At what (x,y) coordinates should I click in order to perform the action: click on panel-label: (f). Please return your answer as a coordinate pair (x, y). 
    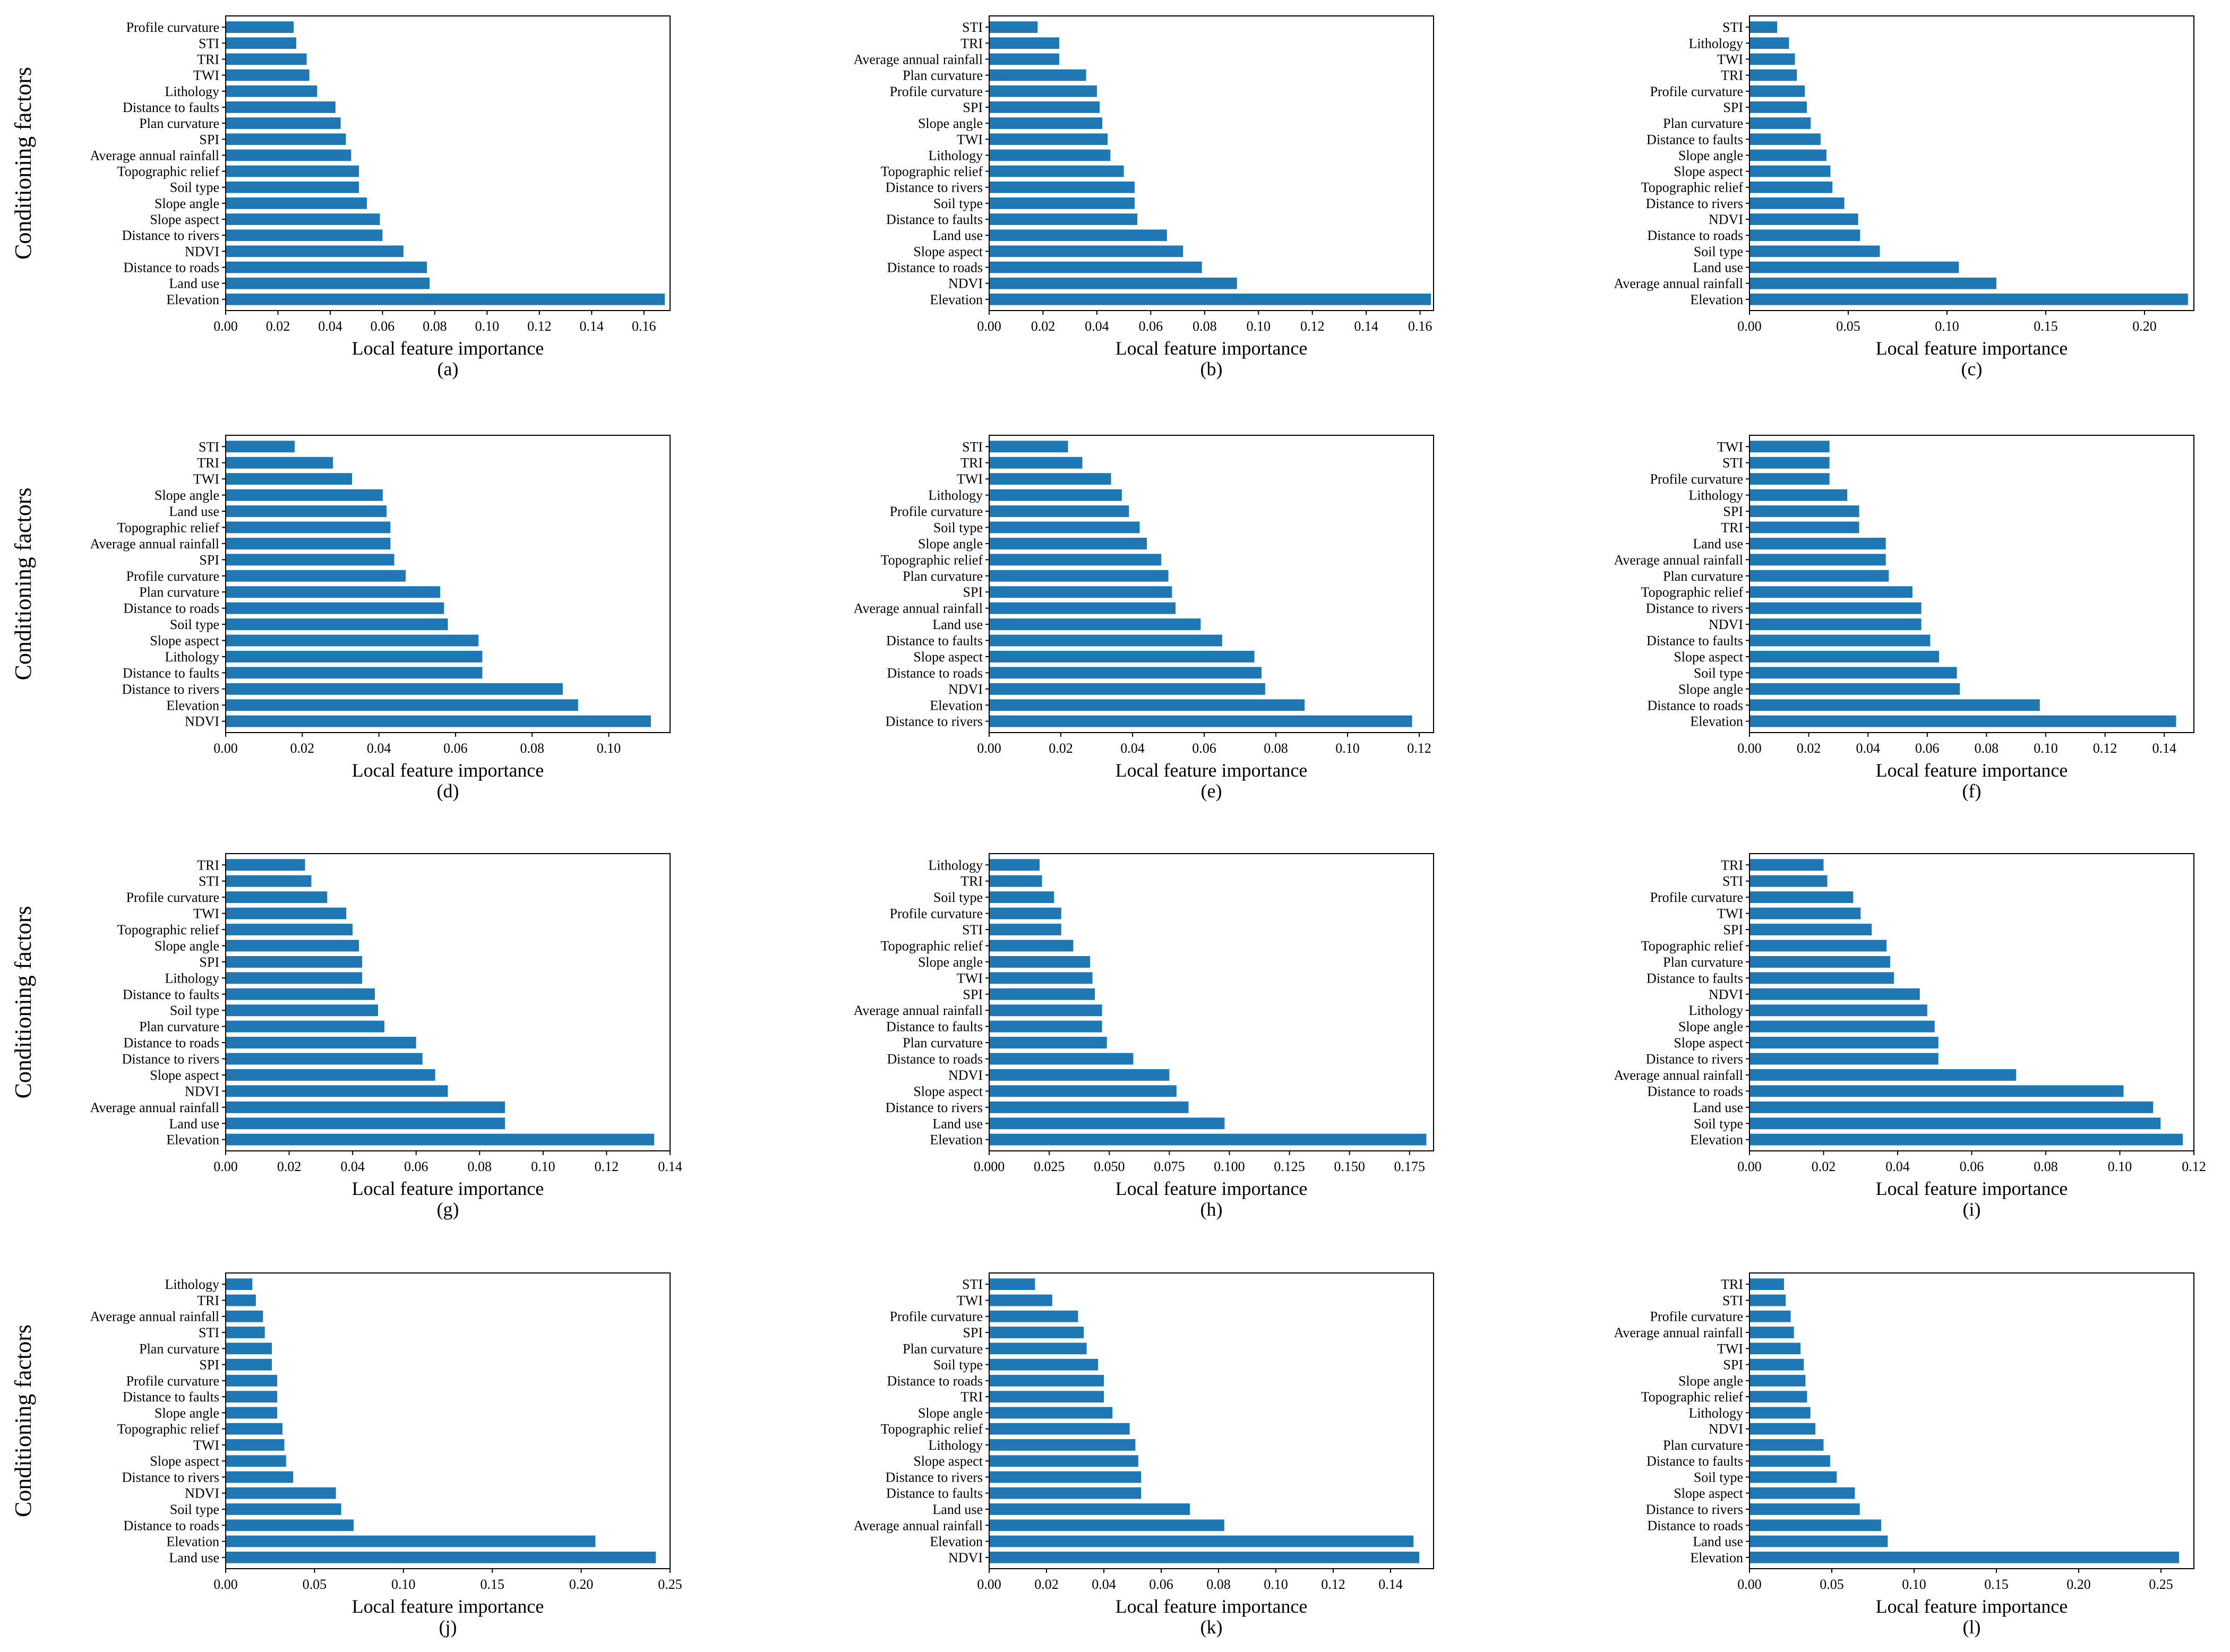
    Looking at the image, I should click on (1972, 791).